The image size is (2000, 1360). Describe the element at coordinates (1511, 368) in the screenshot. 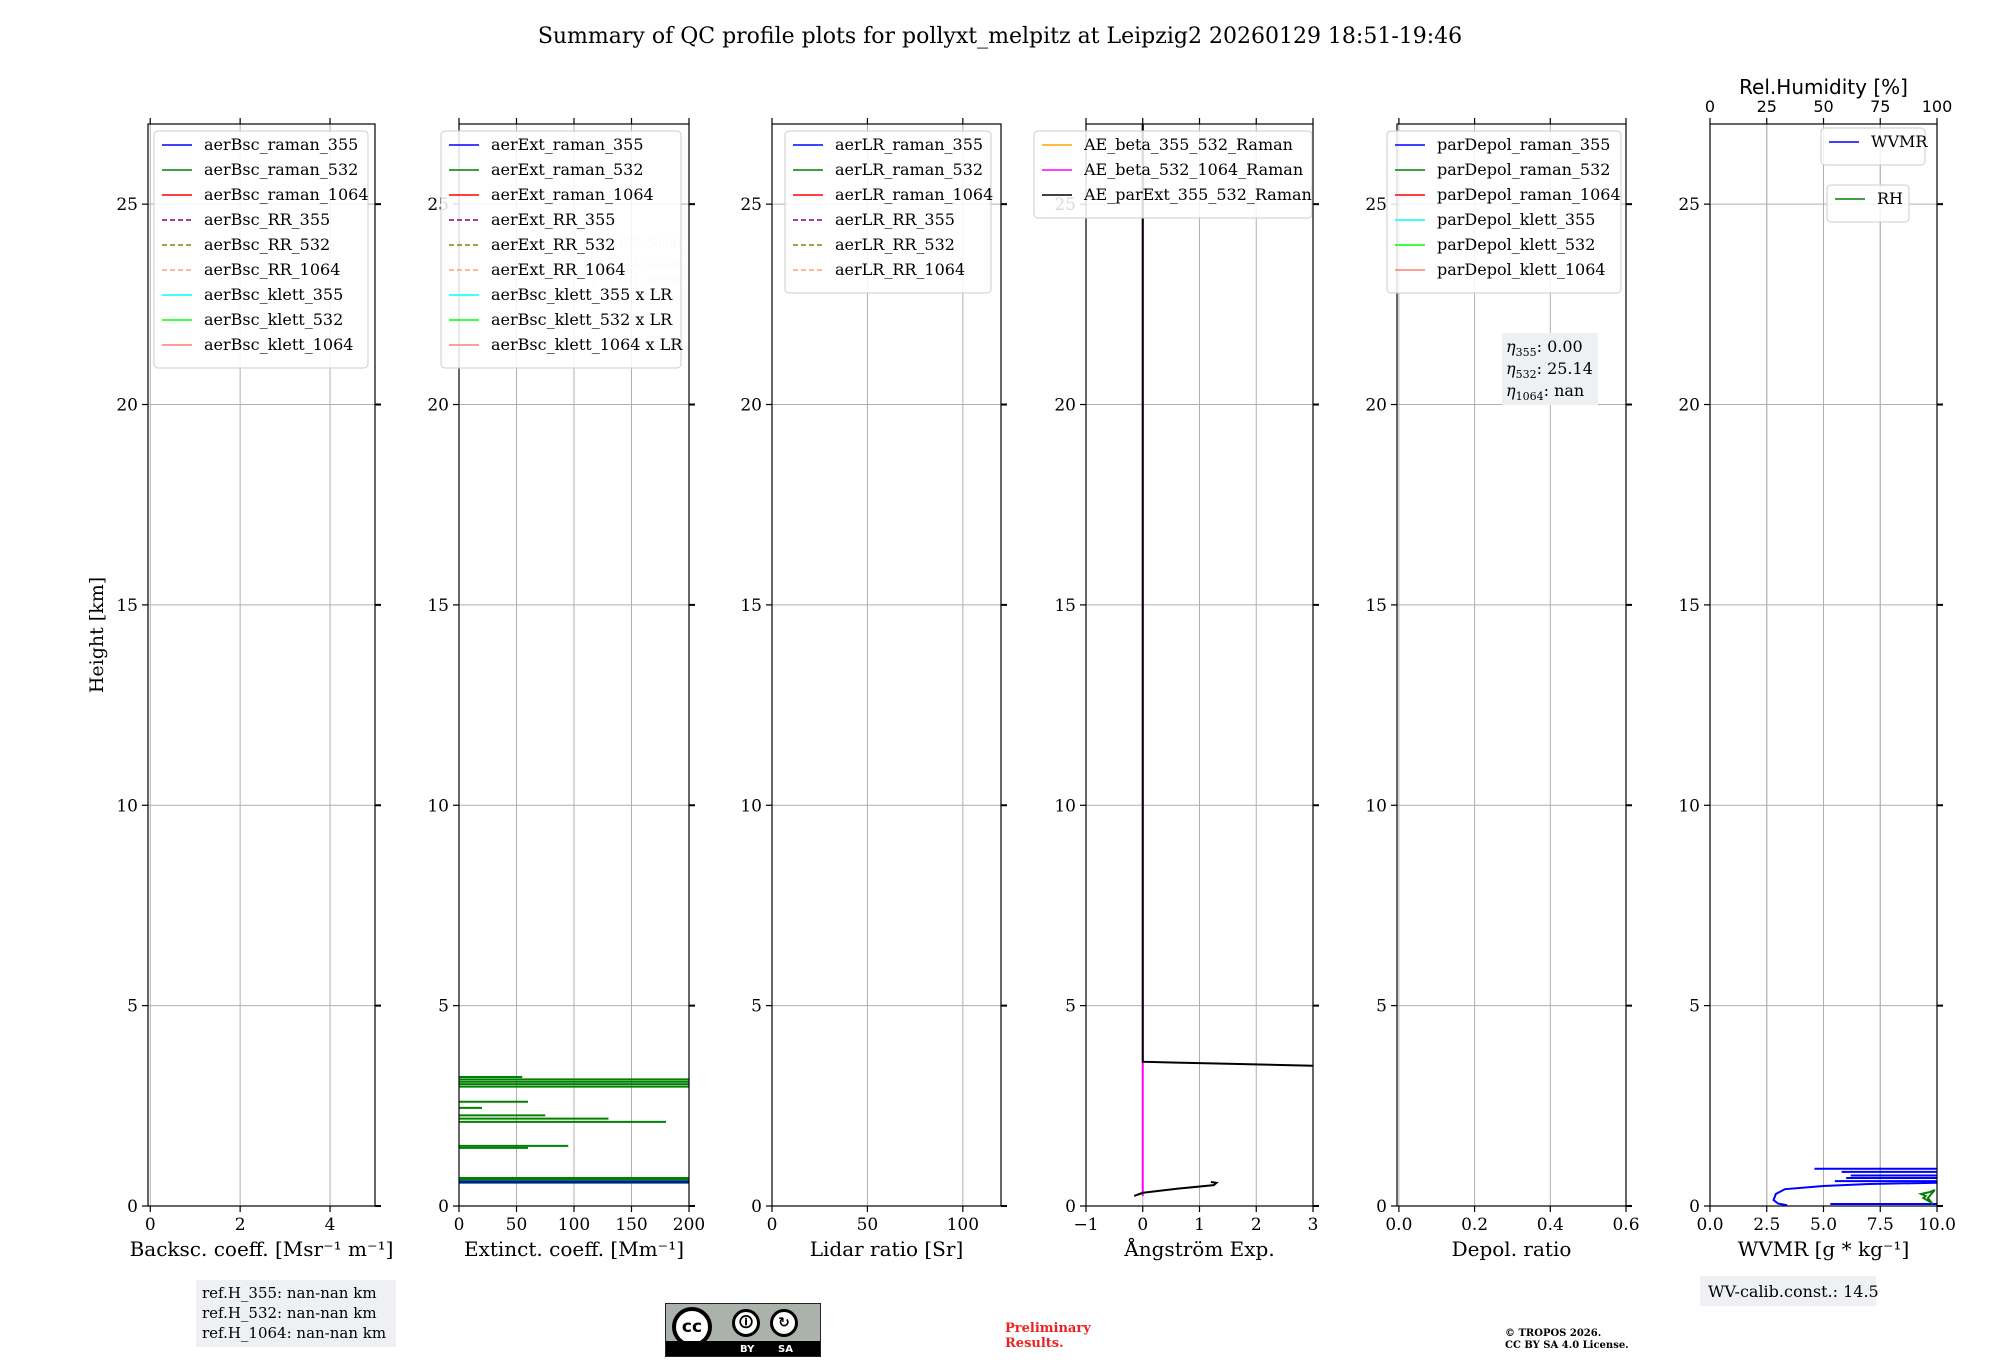

I see `eta-symbol: η` at that location.